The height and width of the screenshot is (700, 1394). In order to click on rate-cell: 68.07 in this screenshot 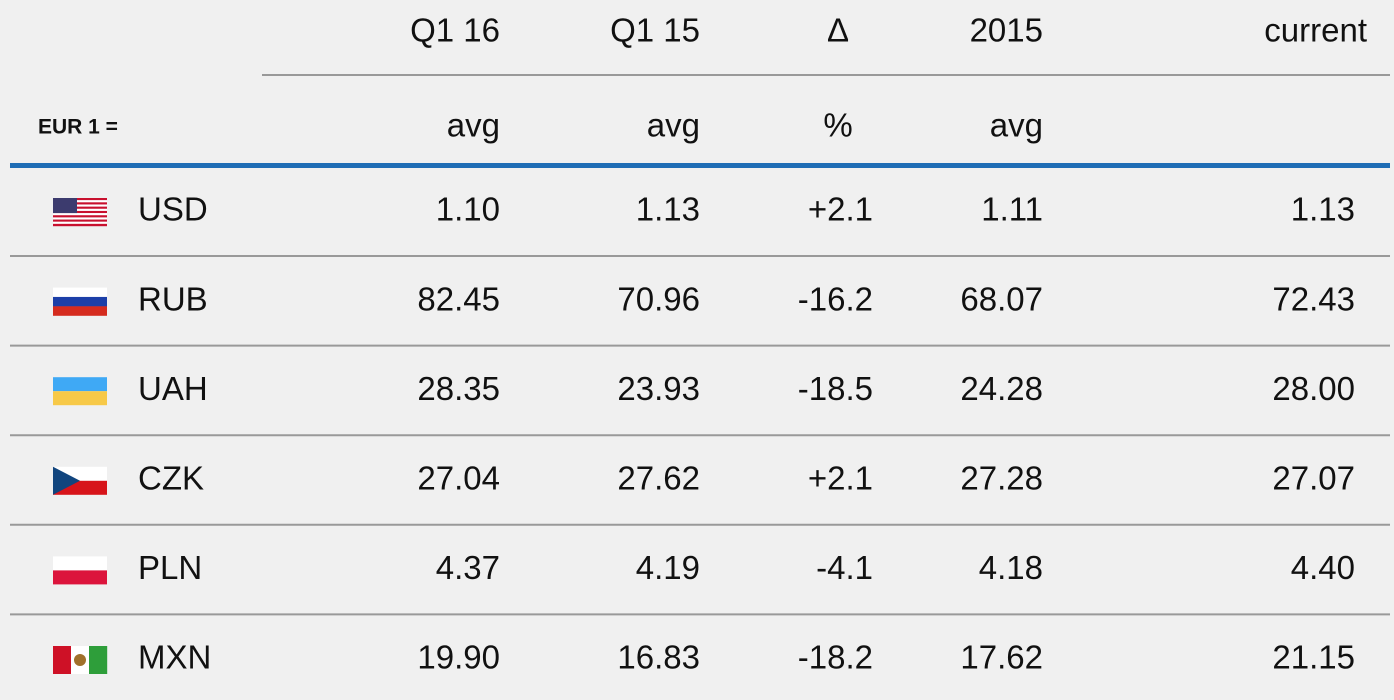, I will do `click(1001, 298)`.